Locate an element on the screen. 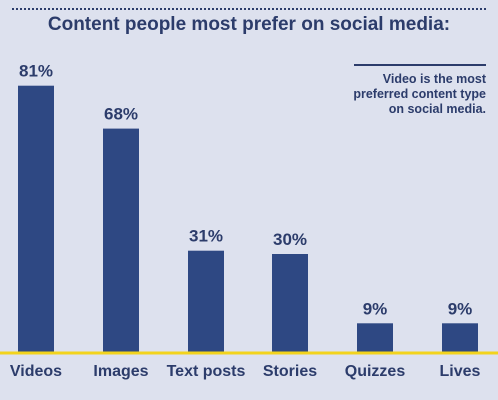 This screenshot has height=400, width=498. data-label-5: 9% is located at coordinates (460, 308).